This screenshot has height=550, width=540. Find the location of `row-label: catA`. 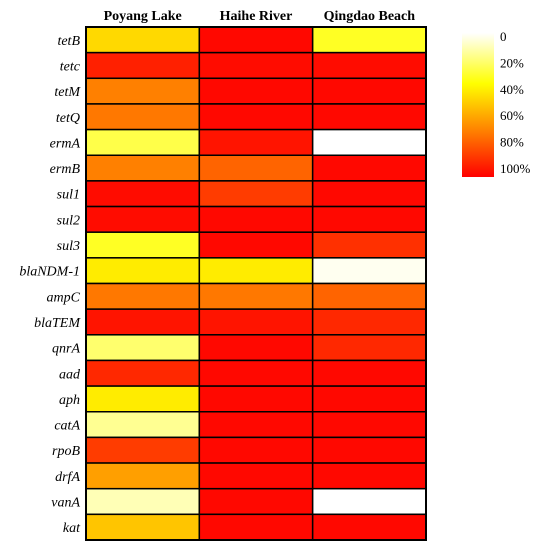

row-label: catA is located at coordinates (67, 426).